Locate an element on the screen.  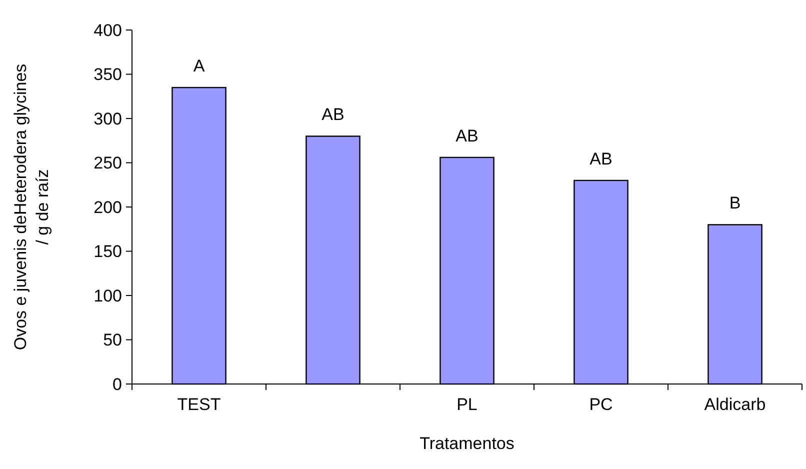
y-tick-label: 100 is located at coordinates (108, 296).